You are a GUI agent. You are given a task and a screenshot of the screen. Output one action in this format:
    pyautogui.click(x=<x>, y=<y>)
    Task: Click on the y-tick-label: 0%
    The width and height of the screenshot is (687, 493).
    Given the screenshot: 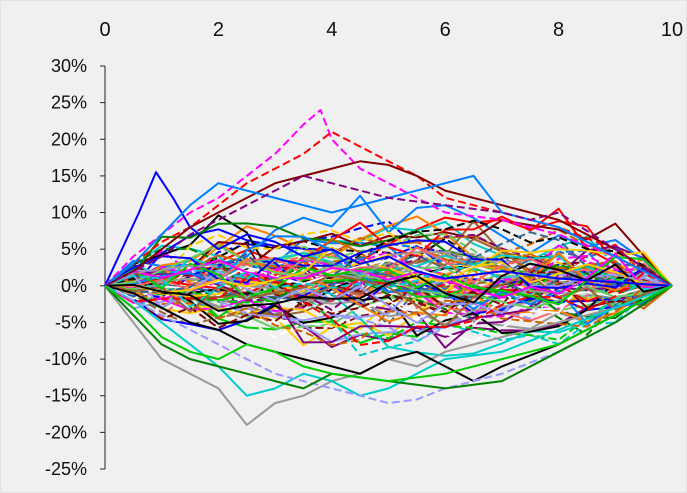 What is the action you would take?
    pyautogui.click(x=74, y=286)
    